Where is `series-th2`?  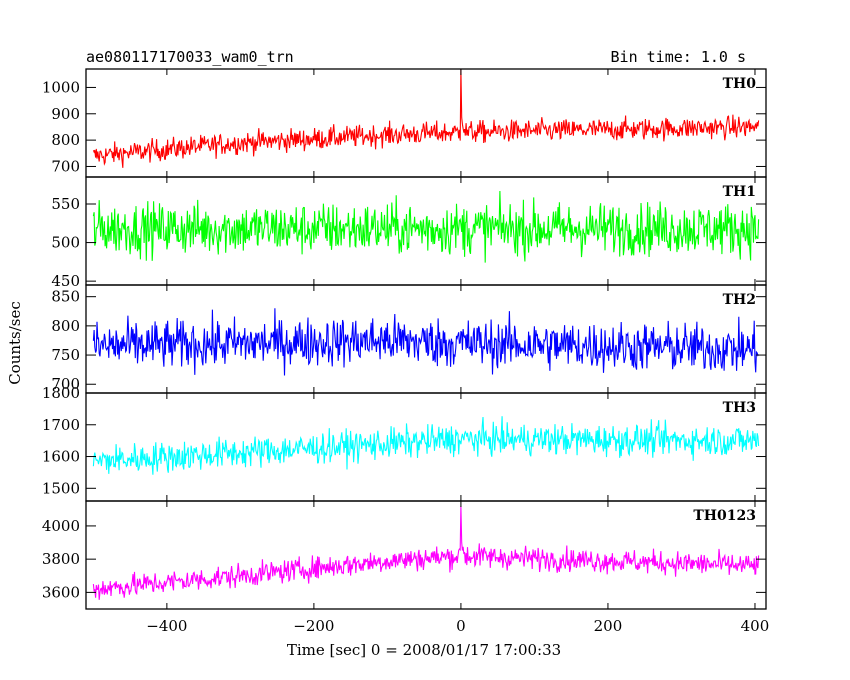 series-th2 is located at coordinates (426, 342).